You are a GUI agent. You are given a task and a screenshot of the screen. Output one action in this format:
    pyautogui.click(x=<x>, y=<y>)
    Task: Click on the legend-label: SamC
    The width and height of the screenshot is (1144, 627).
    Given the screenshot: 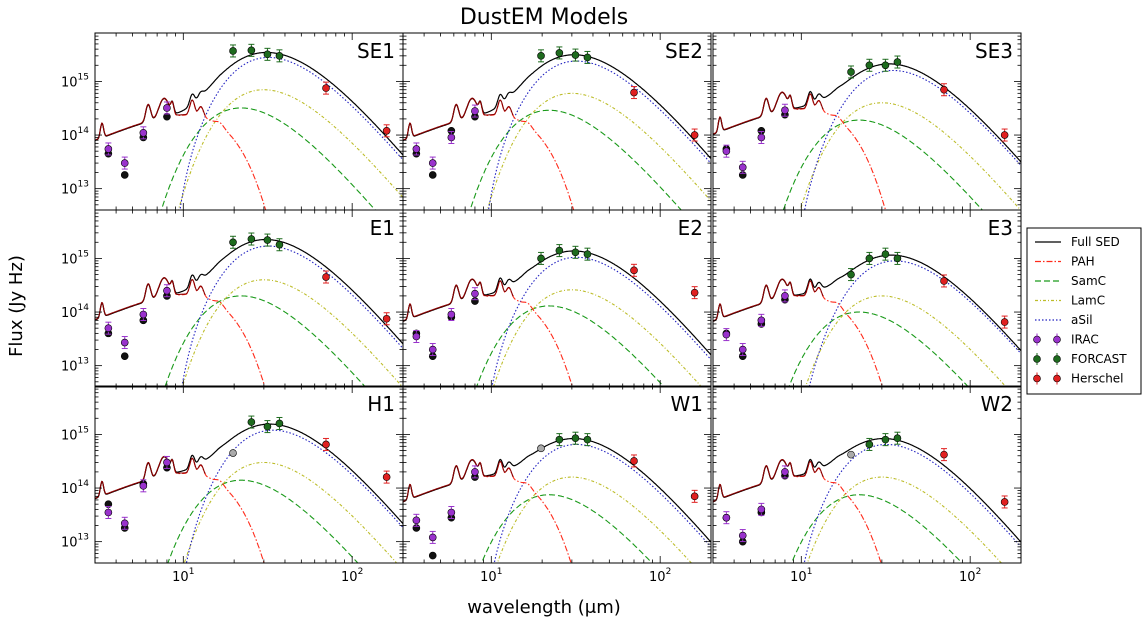 What is the action you would take?
    pyautogui.click(x=1088, y=281)
    